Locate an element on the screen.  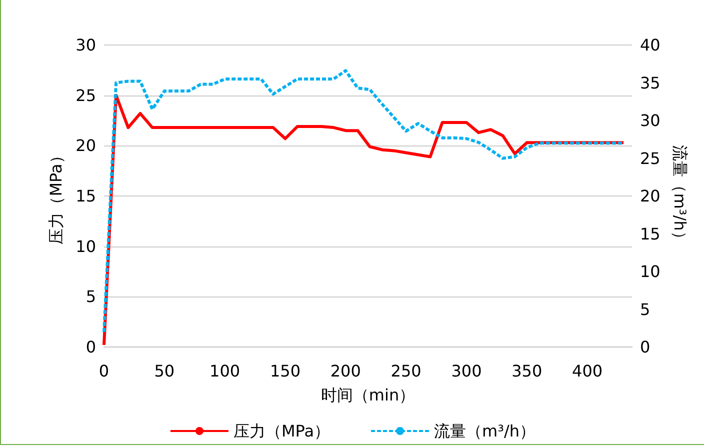
x-tick-label: 150 is located at coordinates (285, 371).